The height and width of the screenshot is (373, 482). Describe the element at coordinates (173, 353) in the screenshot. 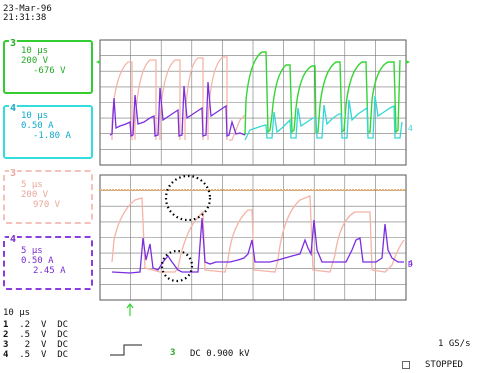

I see `trigger-source: 3` at that location.